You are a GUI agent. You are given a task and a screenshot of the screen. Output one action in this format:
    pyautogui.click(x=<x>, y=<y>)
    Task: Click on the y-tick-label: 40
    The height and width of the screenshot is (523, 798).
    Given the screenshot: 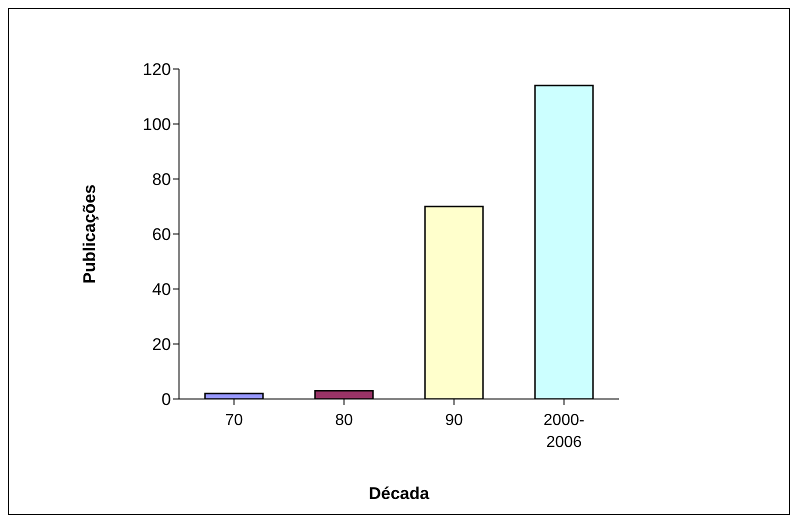 What is the action you would take?
    pyautogui.click(x=161, y=290)
    